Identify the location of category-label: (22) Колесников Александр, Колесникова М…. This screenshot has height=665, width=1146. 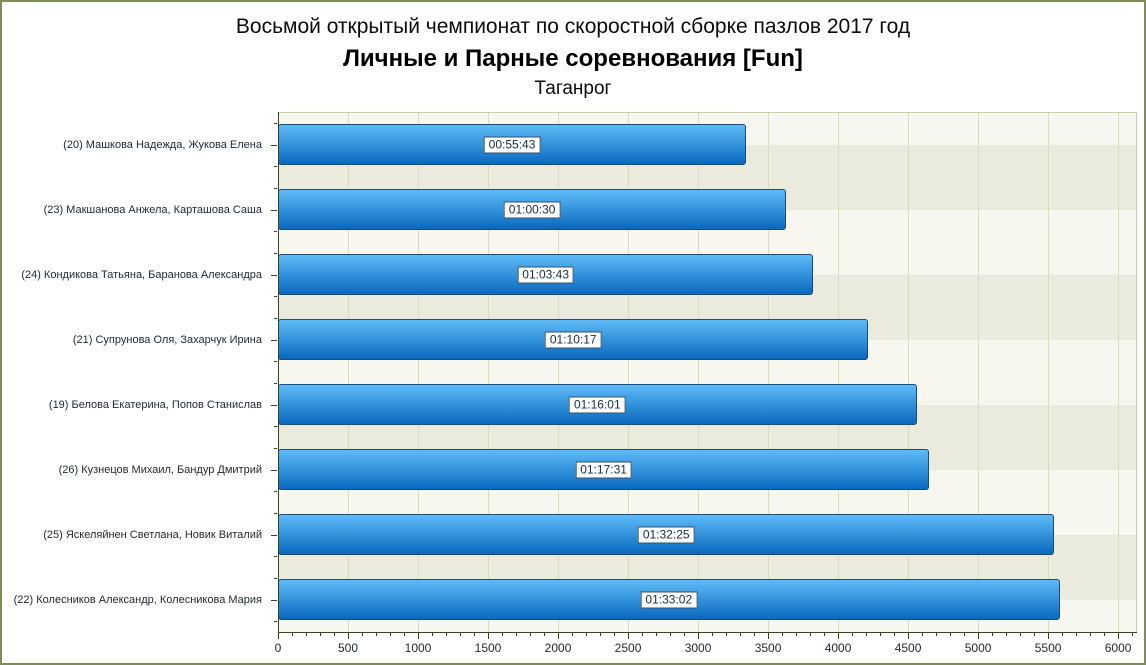
(137, 599).